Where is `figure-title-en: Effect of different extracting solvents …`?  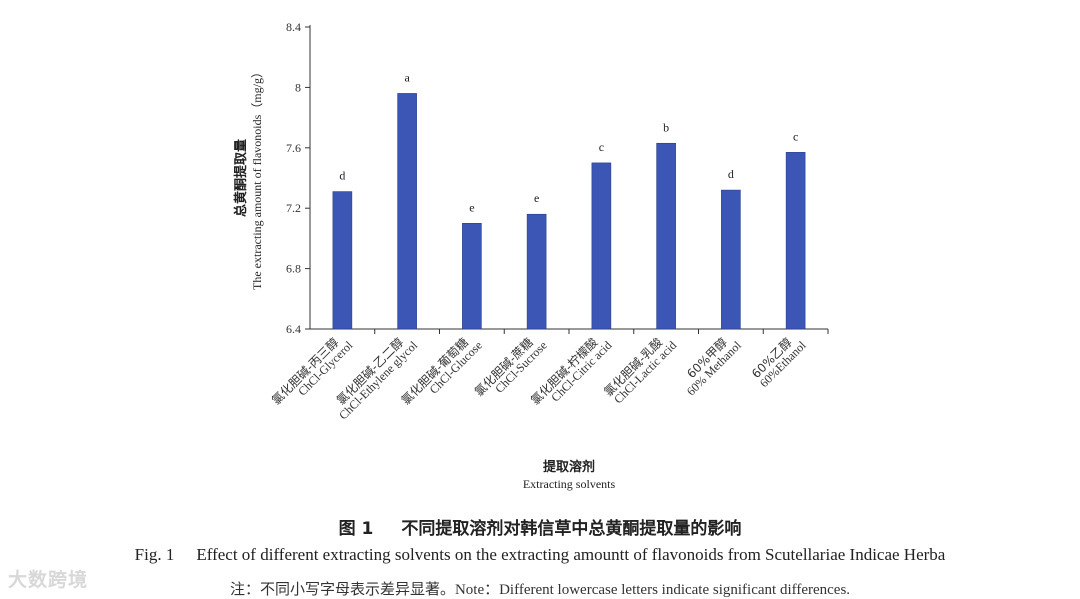
figure-title-en: Effect of different extracting solvents … is located at coordinates (571, 554).